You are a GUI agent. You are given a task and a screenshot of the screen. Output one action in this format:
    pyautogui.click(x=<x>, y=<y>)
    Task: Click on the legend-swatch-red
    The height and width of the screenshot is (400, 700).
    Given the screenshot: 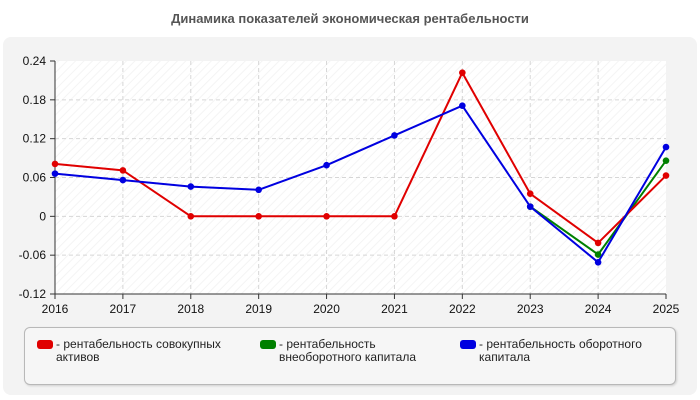 What is the action you would take?
    pyautogui.click(x=45, y=344)
    